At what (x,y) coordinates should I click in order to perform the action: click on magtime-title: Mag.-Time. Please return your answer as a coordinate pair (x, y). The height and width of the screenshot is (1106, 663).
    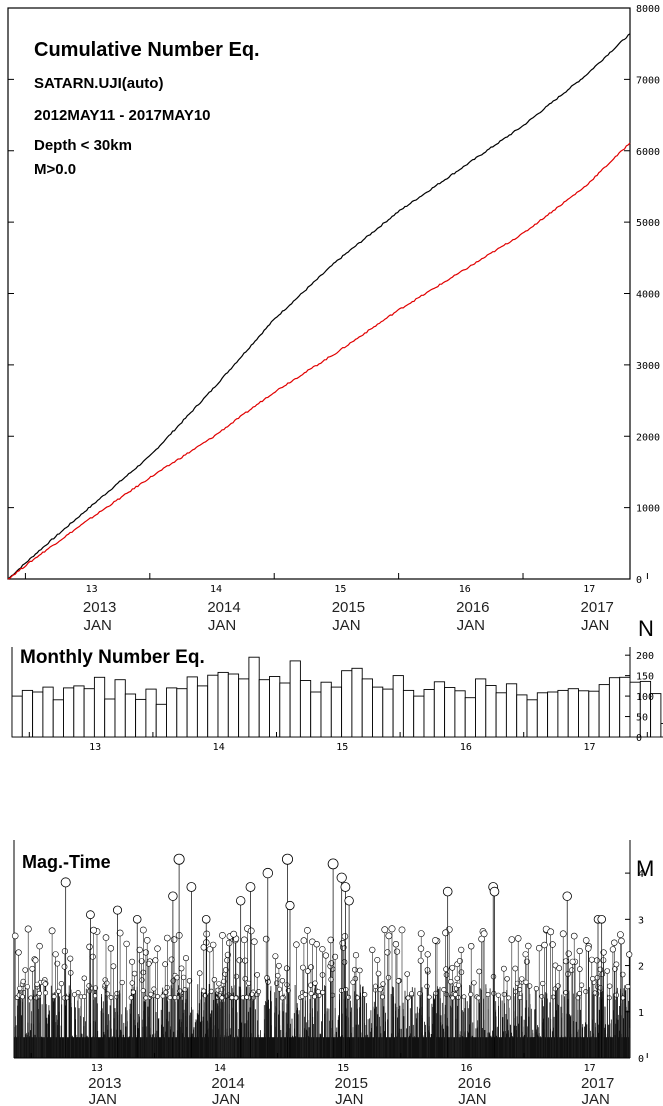
    Looking at the image, I should click on (66, 862).